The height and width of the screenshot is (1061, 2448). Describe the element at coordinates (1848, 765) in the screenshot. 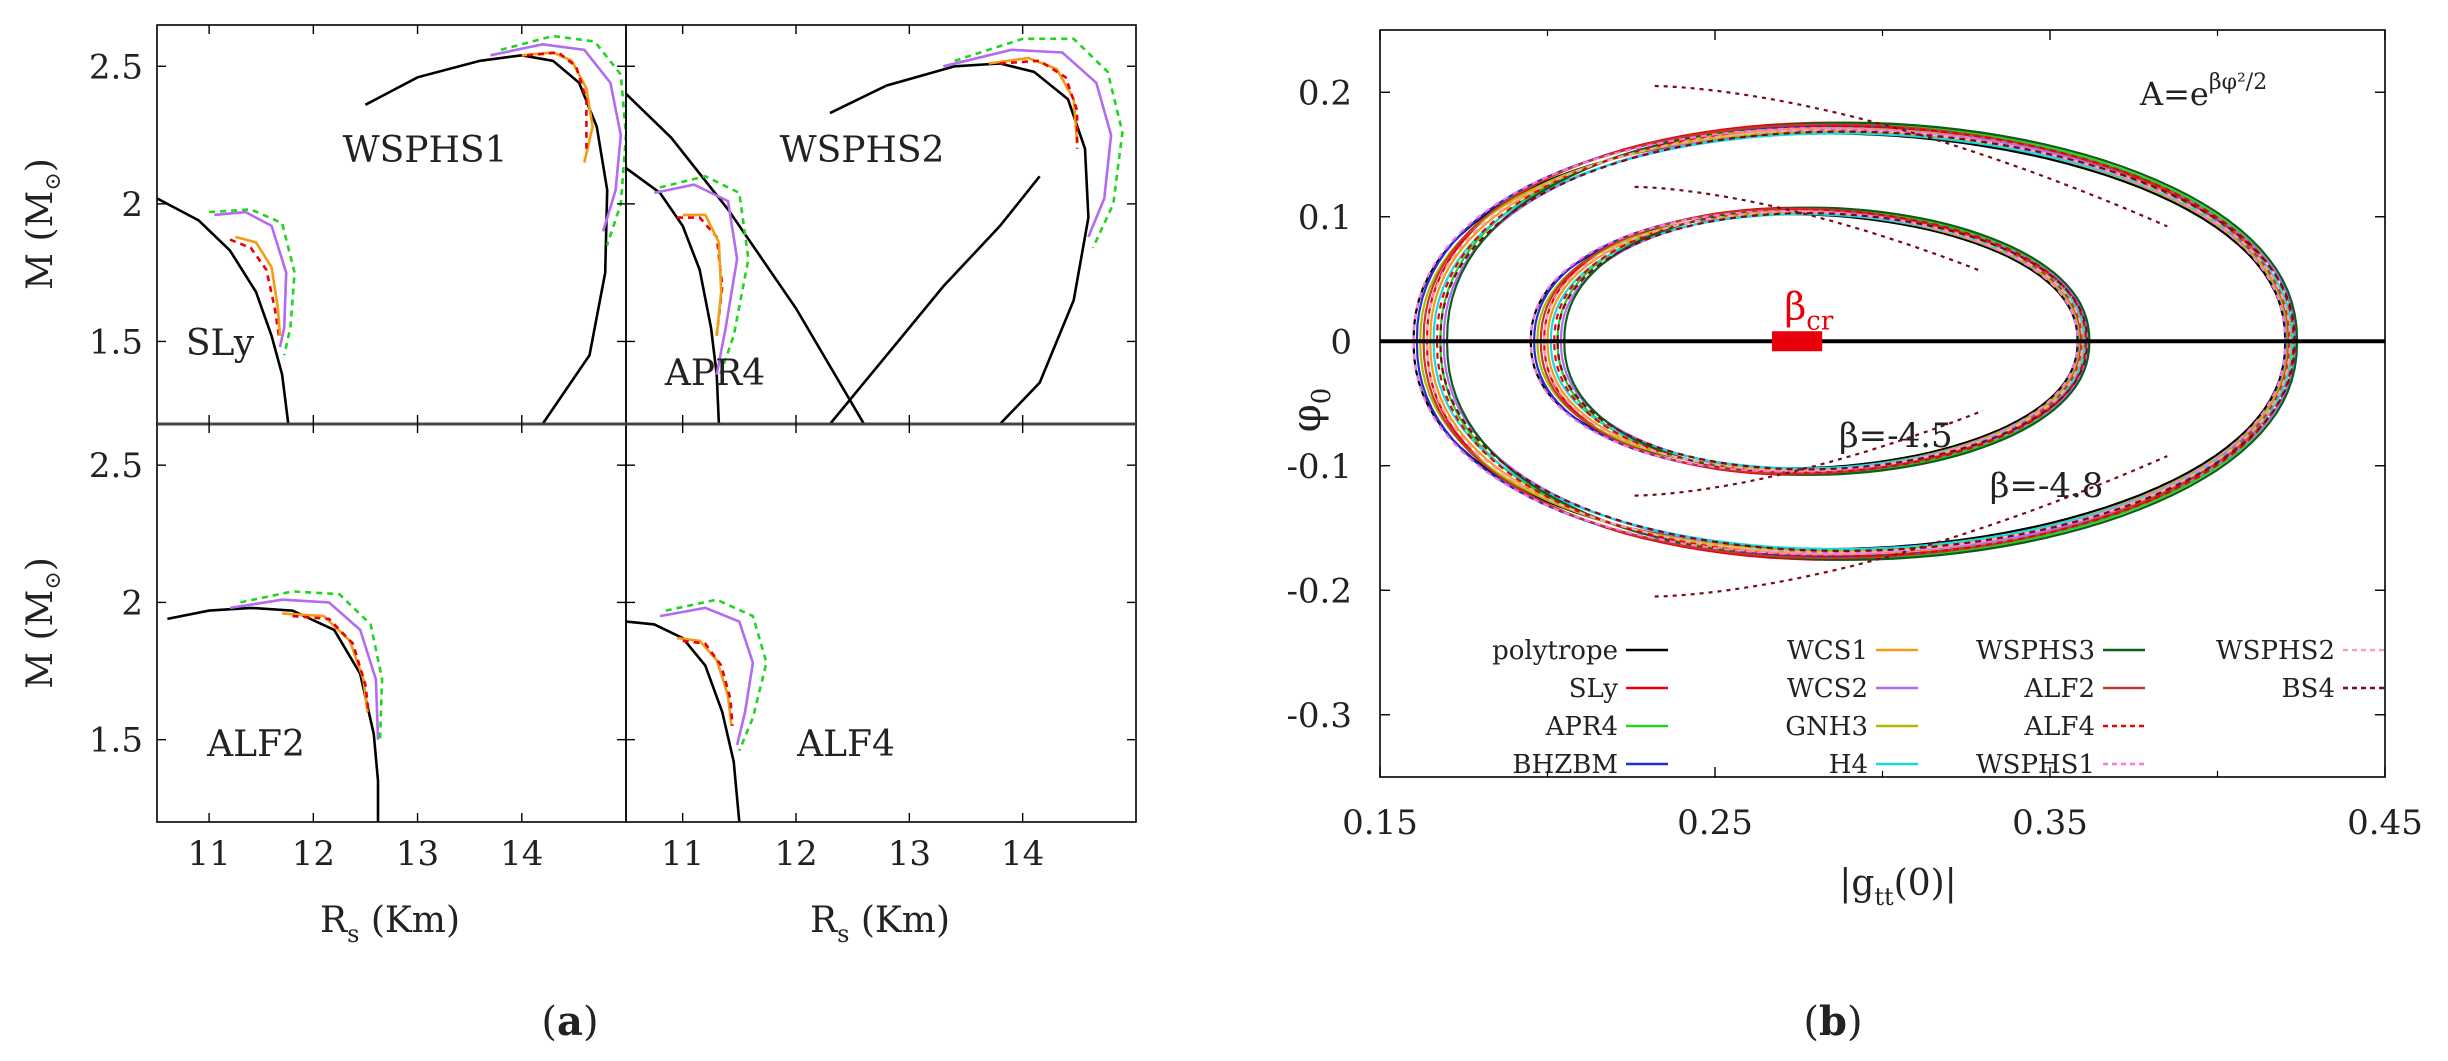

I see `legend-label-h4: H4` at that location.